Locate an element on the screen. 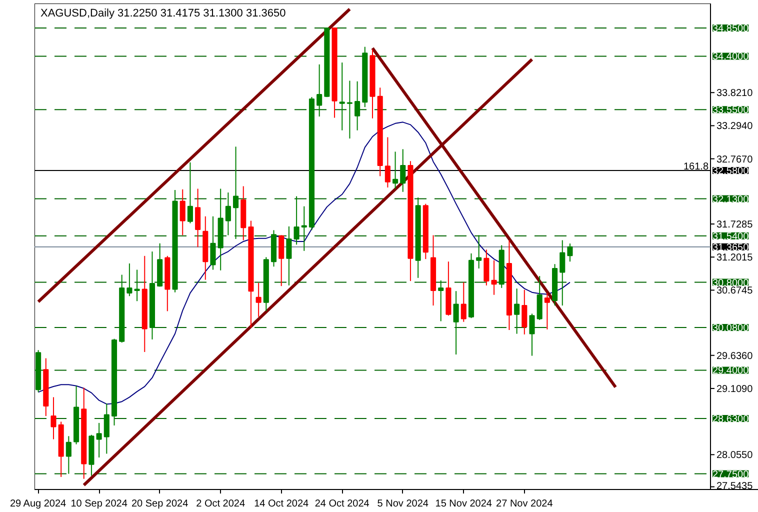 This screenshot has height=512, width=758. y-tick-label: 32.7670 is located at coordinates (735, 160).